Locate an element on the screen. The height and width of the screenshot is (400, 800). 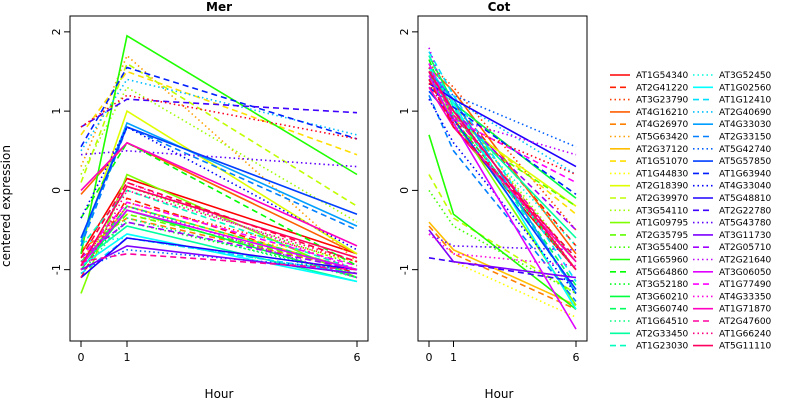
legend-label: AT1G12410 is located at coordinates (745, 101).